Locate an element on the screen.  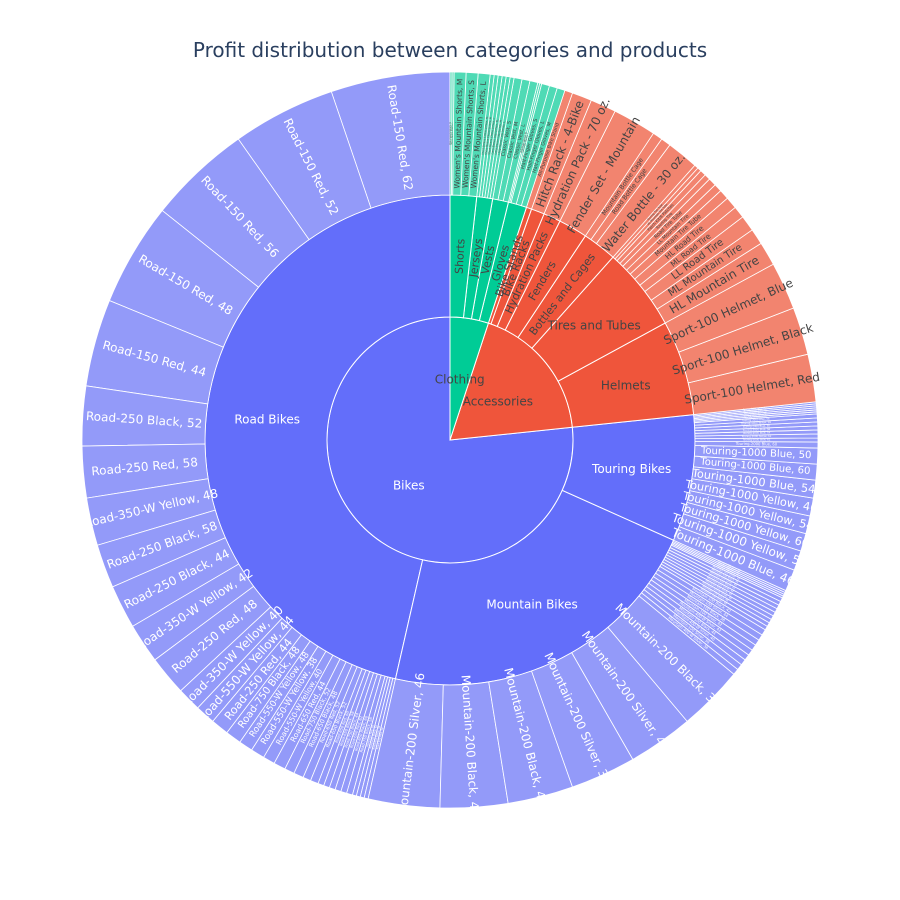
sunburst-label-jerseys: Jerseys is located at coordinates (476, 258).